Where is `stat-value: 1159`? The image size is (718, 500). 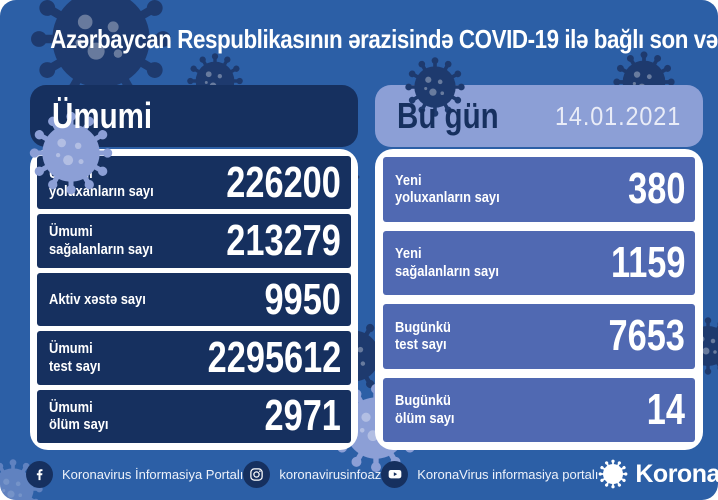 stat-value: 1159 is located at coordinates (647, 262).